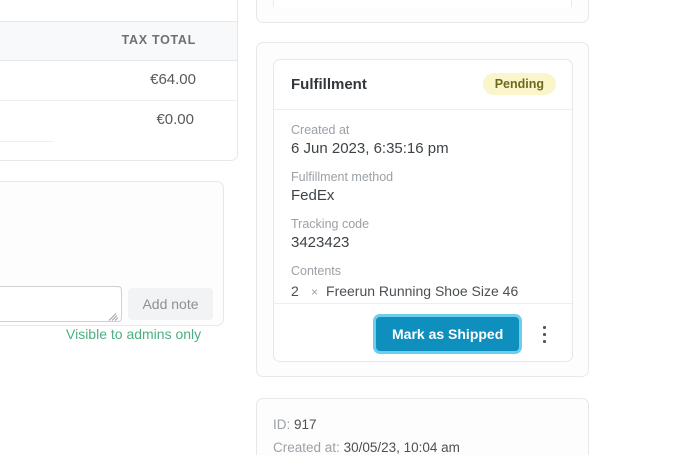  I want to click on table-divider, so click(27, 141).